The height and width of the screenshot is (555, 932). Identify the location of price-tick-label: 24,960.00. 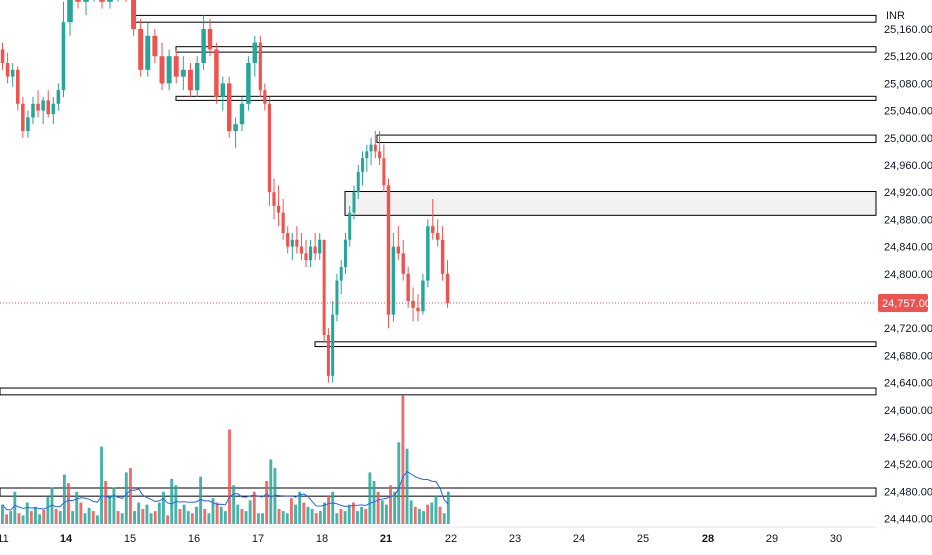
(908, 166).